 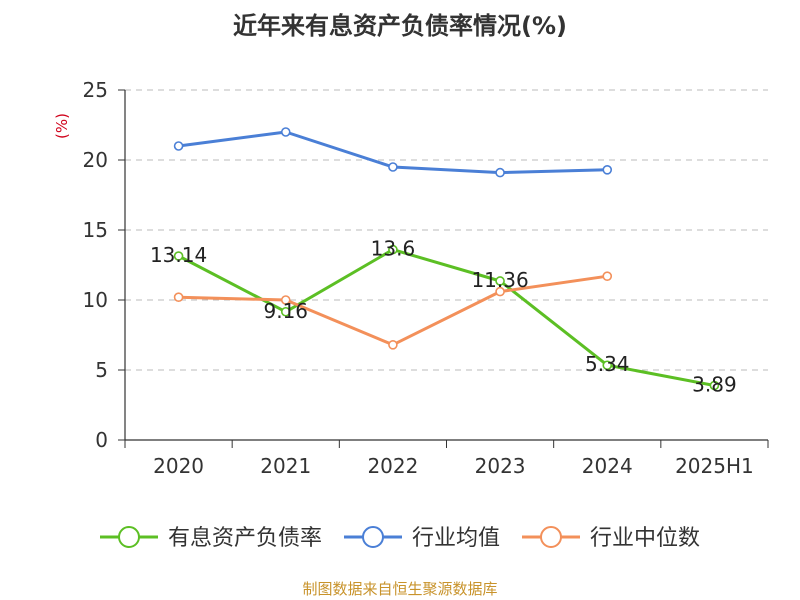 I want to click on legend-item: 有息资产负债率, so click(x=211, y=538).